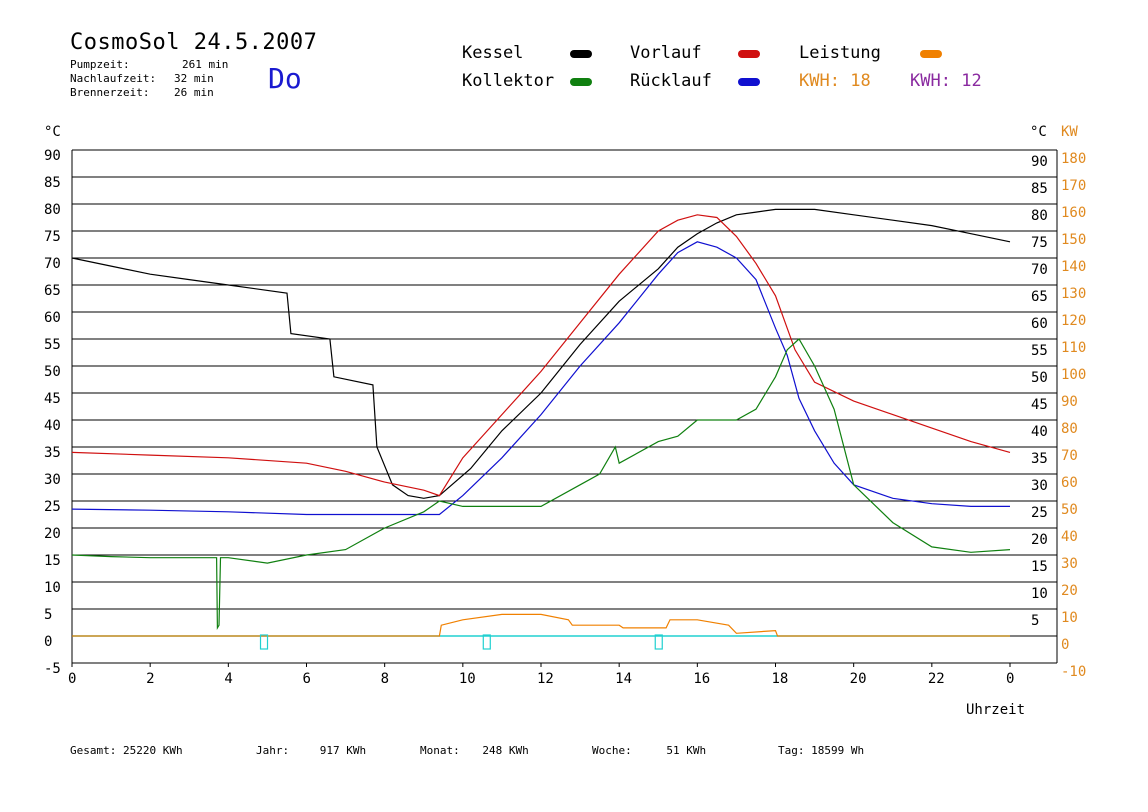 This screenshot has height=812, width=1148. I want to click on footer-tag: Tag: 18599 Wh, so click(821, 750).